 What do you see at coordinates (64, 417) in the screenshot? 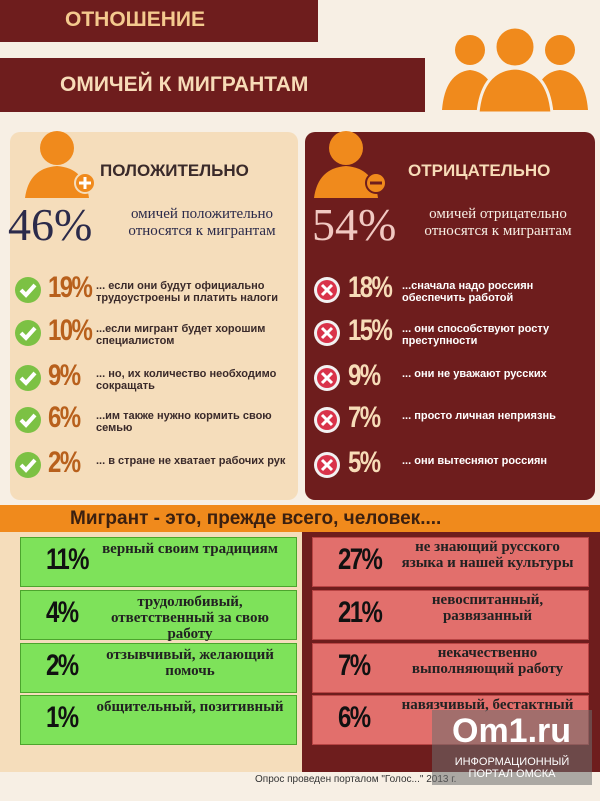
I see `positive-pct: 6%` at bounding box center [64, 417].